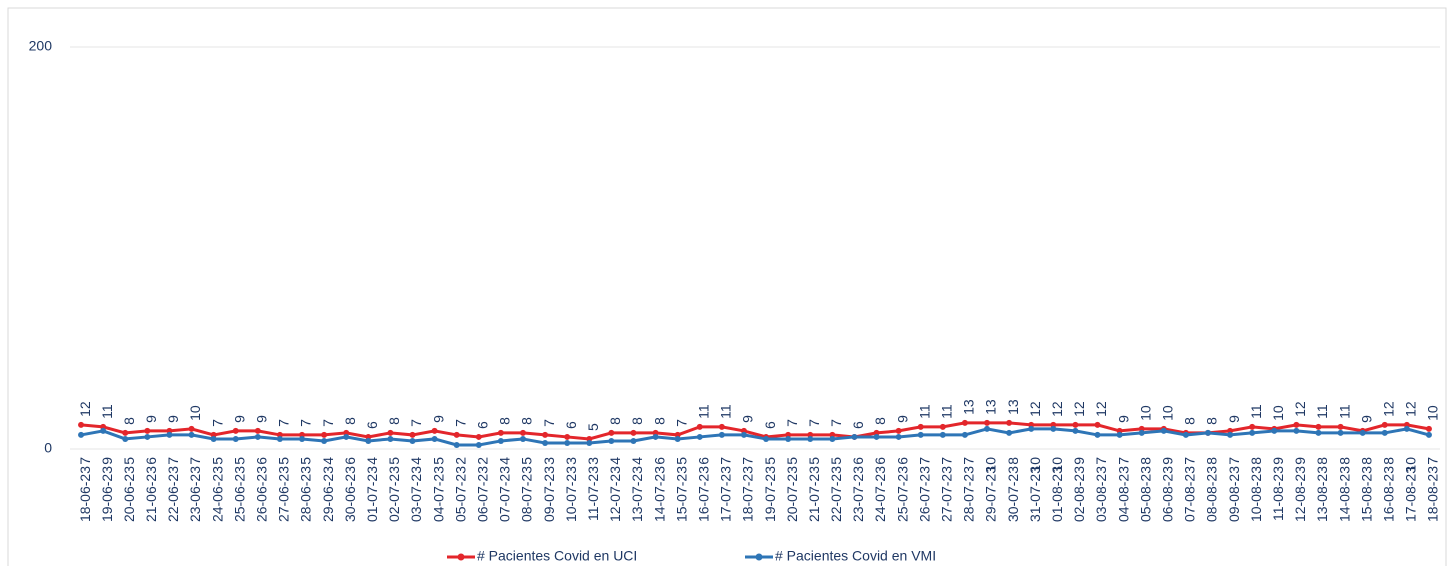 The width and height of the screenshot is (1448, 566). I want to click on x-tick-label: 26-07-23, so click(924, 494).